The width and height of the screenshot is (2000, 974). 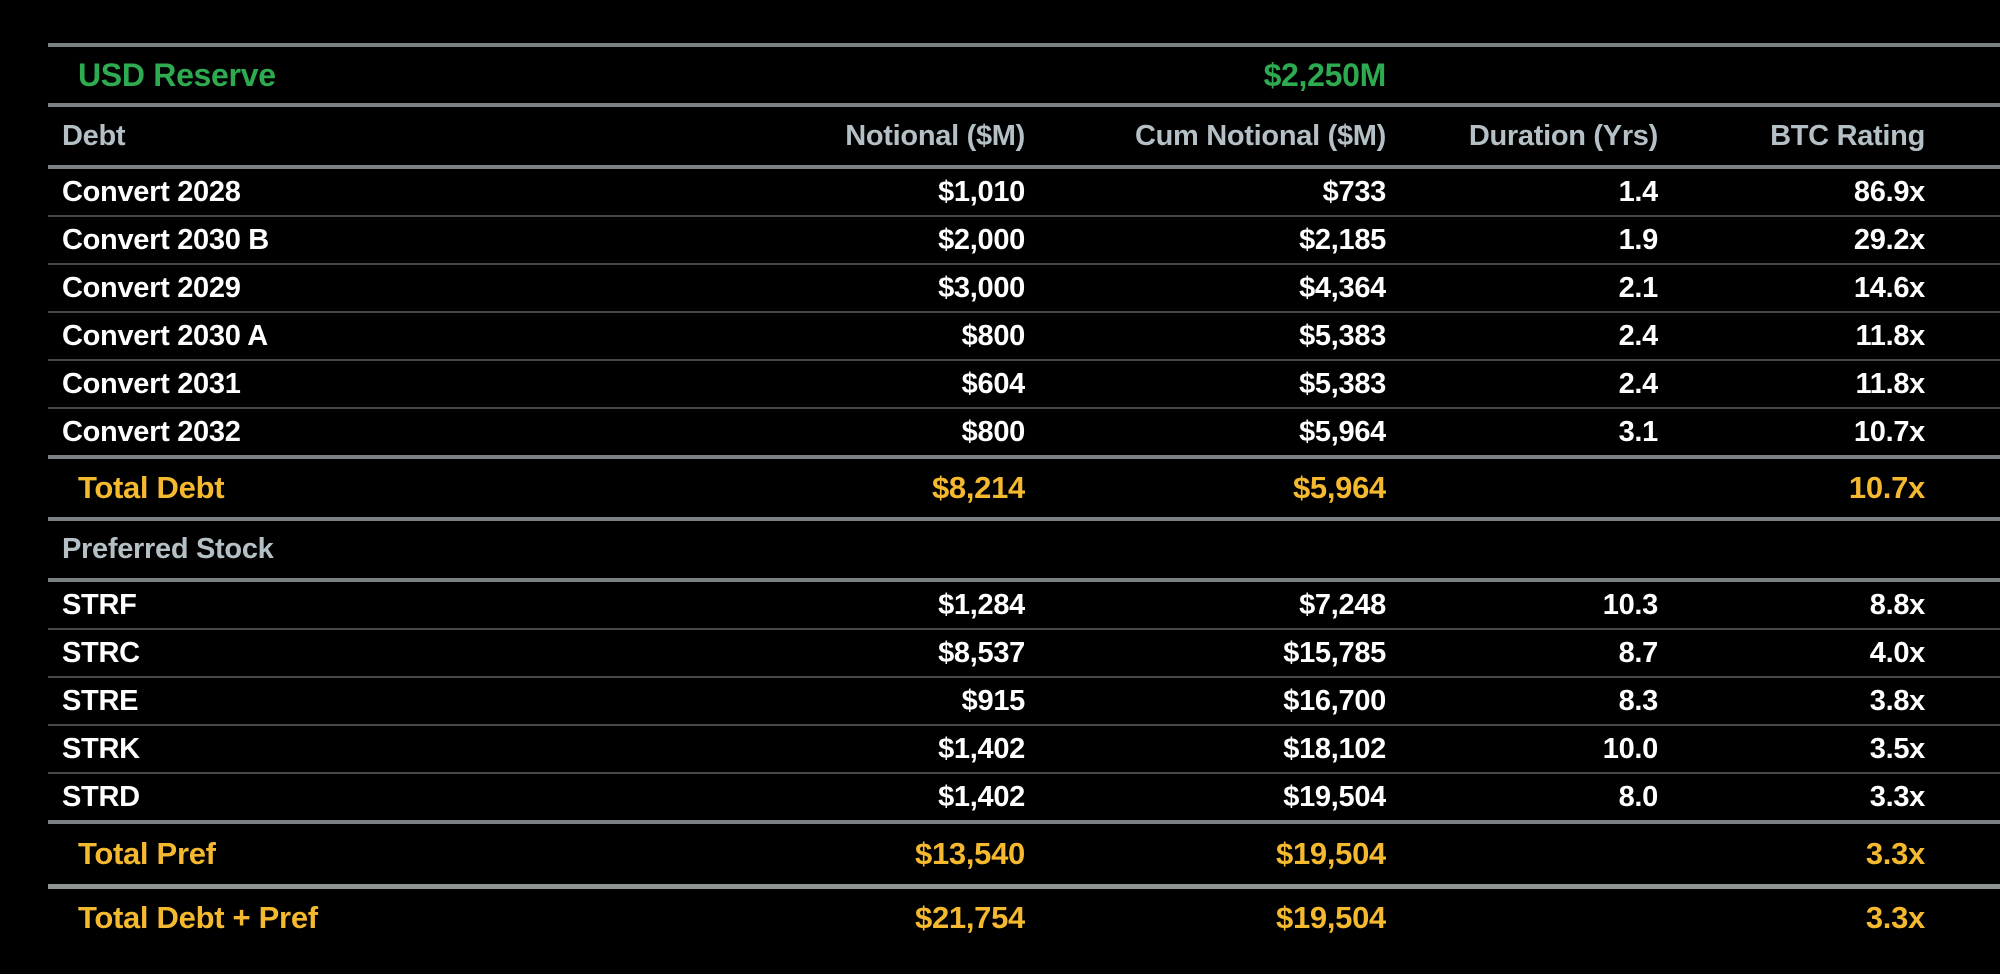 I want to click on btc-rating-value: 10.7x, so click(x=1829, y=432).